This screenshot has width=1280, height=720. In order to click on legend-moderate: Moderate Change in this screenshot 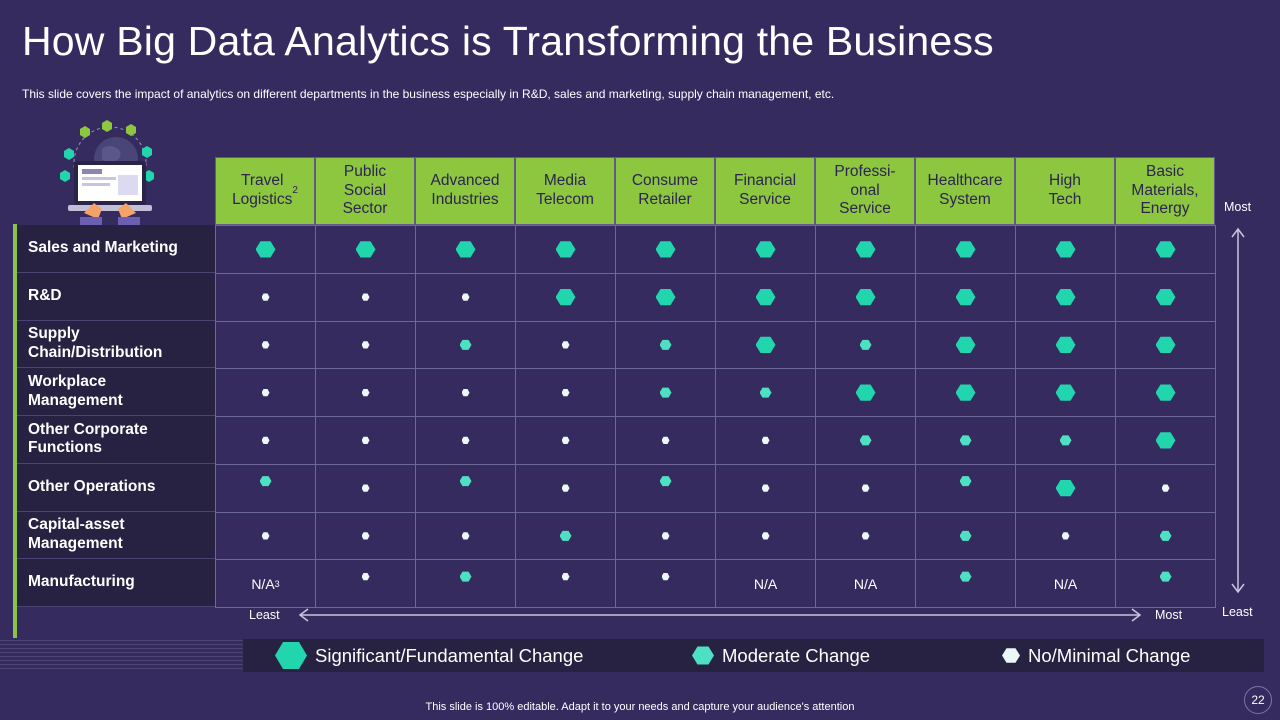, I will do `click(781, 655)`.